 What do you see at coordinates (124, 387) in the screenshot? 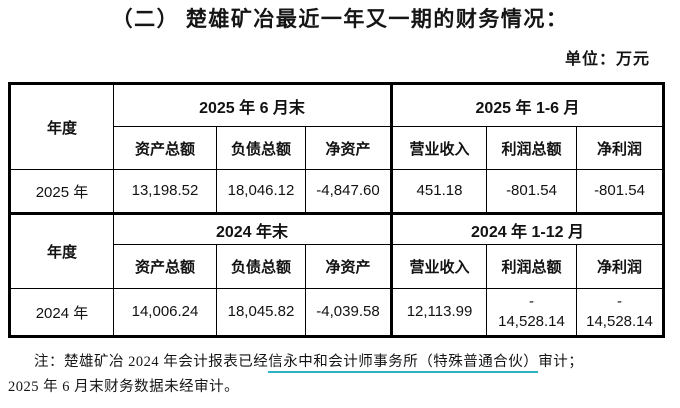
I see `footnote-line2: 2025 年 6 月末财务数据未经审计。` at bounding box center [124, 387].